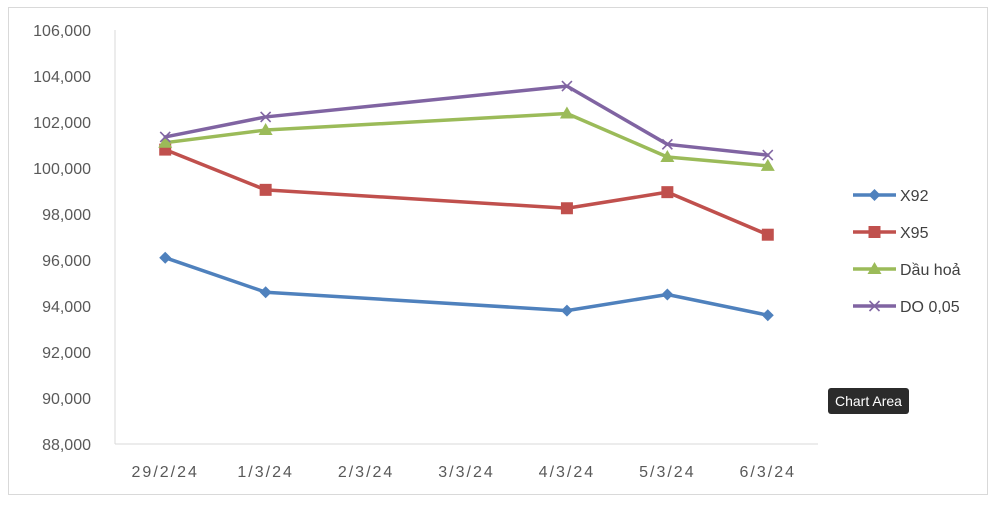  What do you see at coordinates (62, 77) in the screenshot?
I see `y-tick-label: 104,000` at bounding box center [62, 77].